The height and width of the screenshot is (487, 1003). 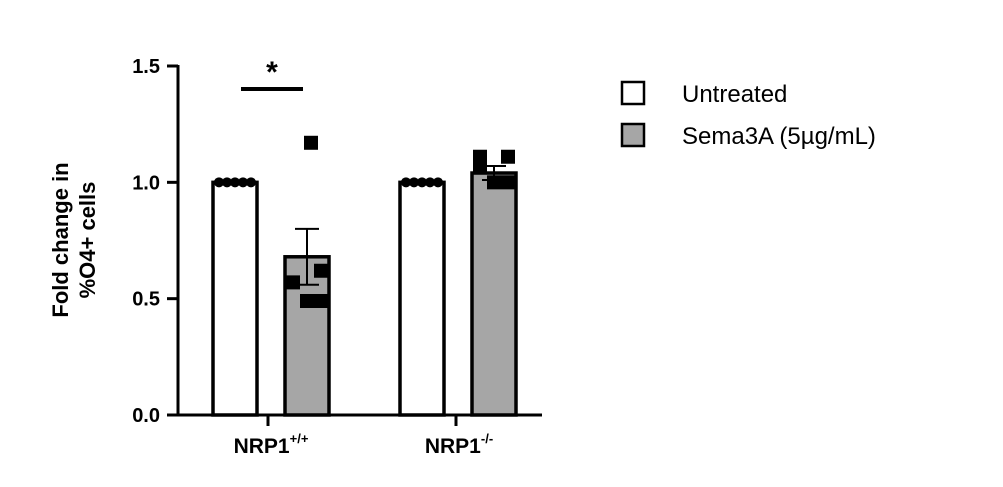 I want to click on significance-star: *, so click(x=272, y=72).